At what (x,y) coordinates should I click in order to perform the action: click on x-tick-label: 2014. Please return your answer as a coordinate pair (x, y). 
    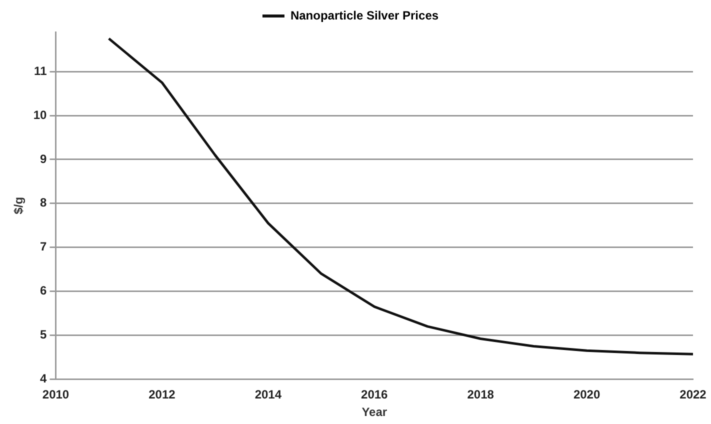
    Looking at the image, I should click on (268, 395).